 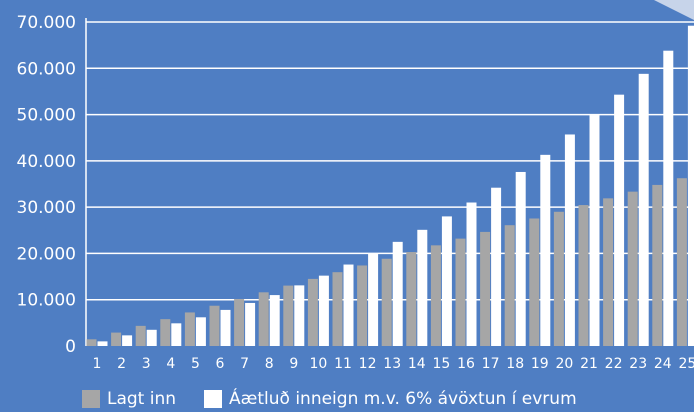 I want to click on legend-item-aaetlud-inneign: Áætluð inneign m.v. 6% ávöxtun í evrum, so click(x=390, y=399).